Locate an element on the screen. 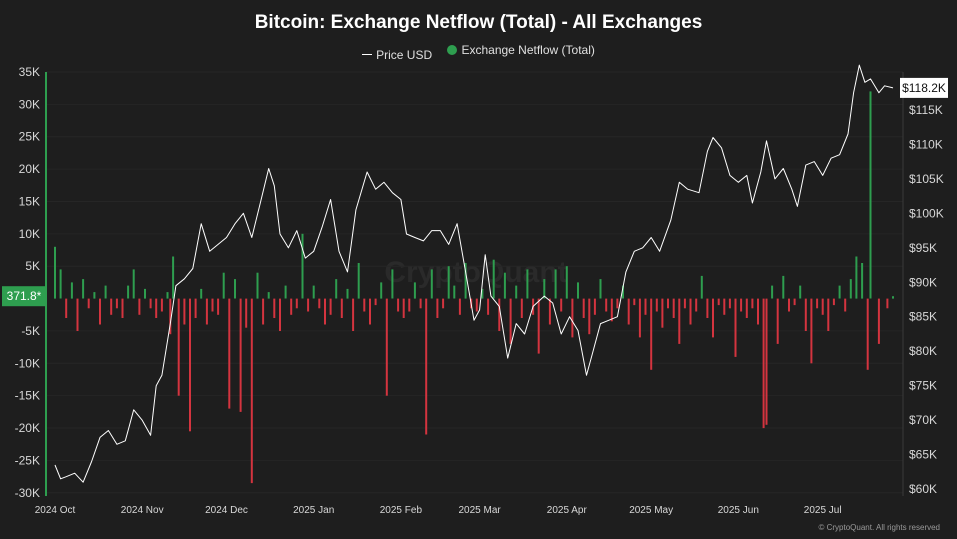 Image resolution: width=957 pixels, height=539 pixels. x-tick-label: 2025 Feb is located at coordinates (401, 510).